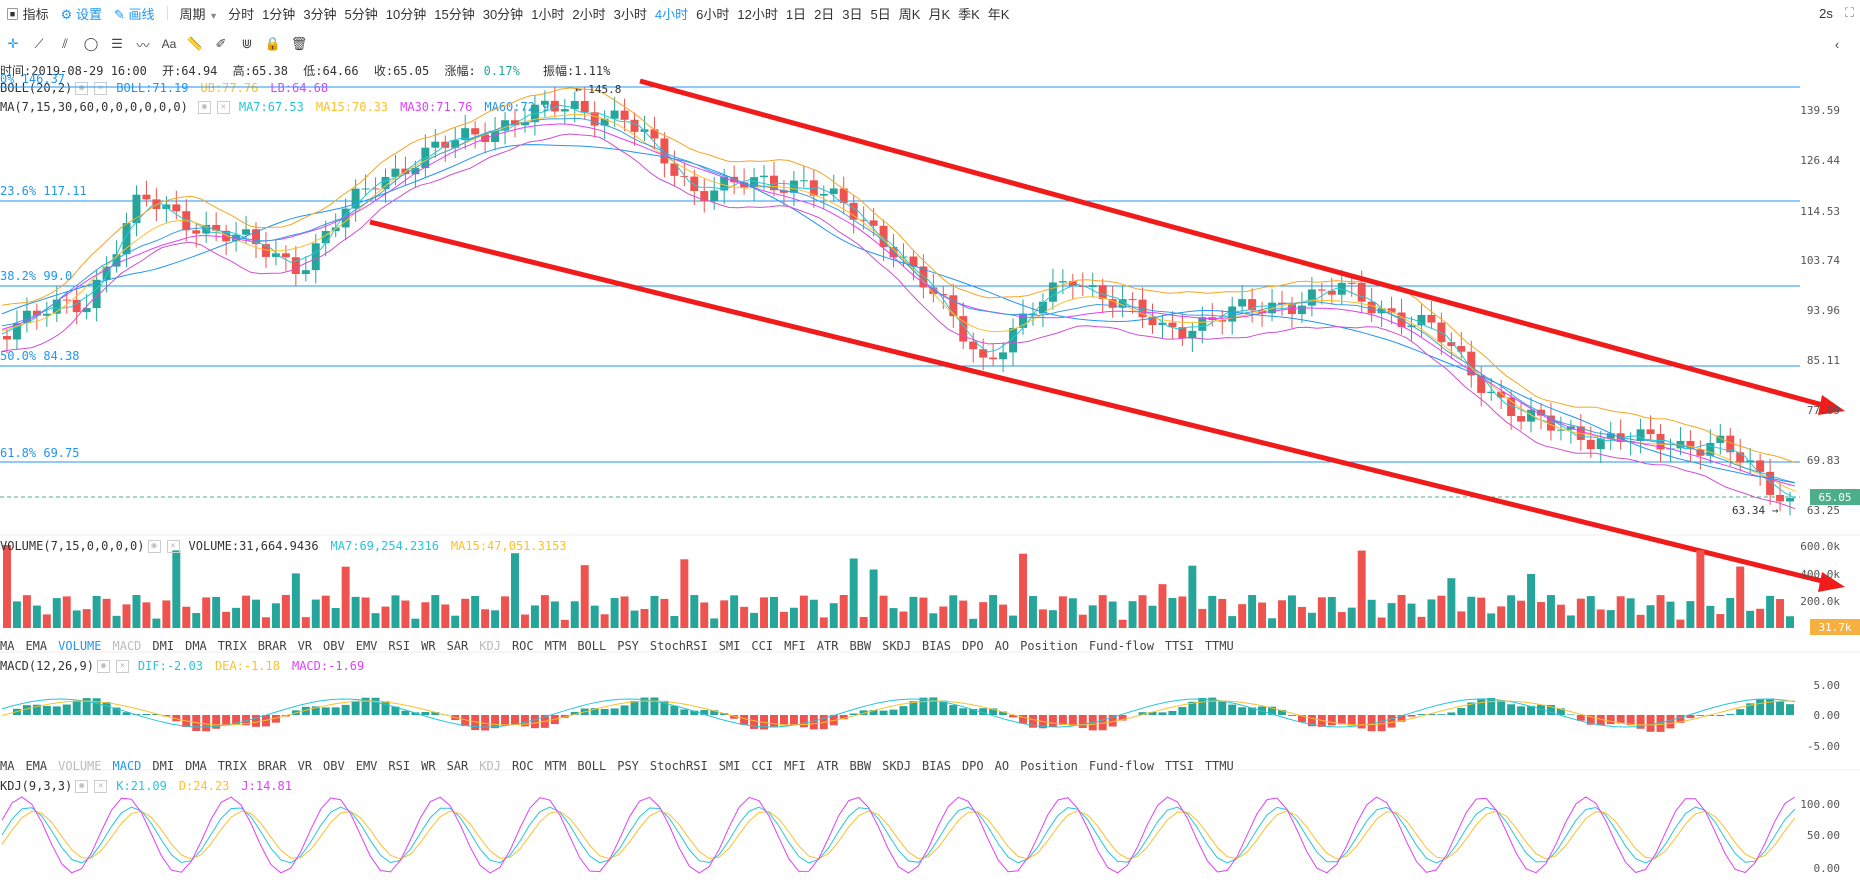 This screenshot has height=882, width=1860. What do you see at coordinates (589, 14) in the screenshot?
I see `interval-option: 2小时` at bounding box center [589, 14].